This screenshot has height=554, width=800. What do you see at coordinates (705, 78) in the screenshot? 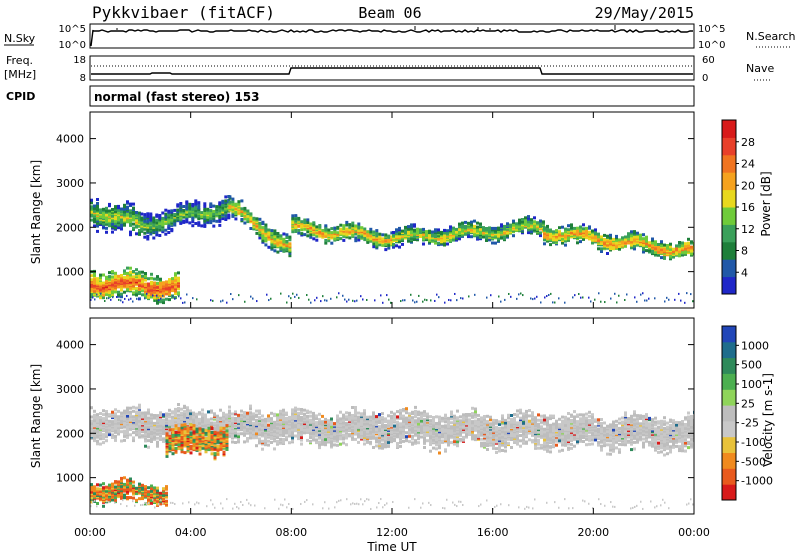
I see `nave-tick-bottom: 0` at bounding box center [705, 78].